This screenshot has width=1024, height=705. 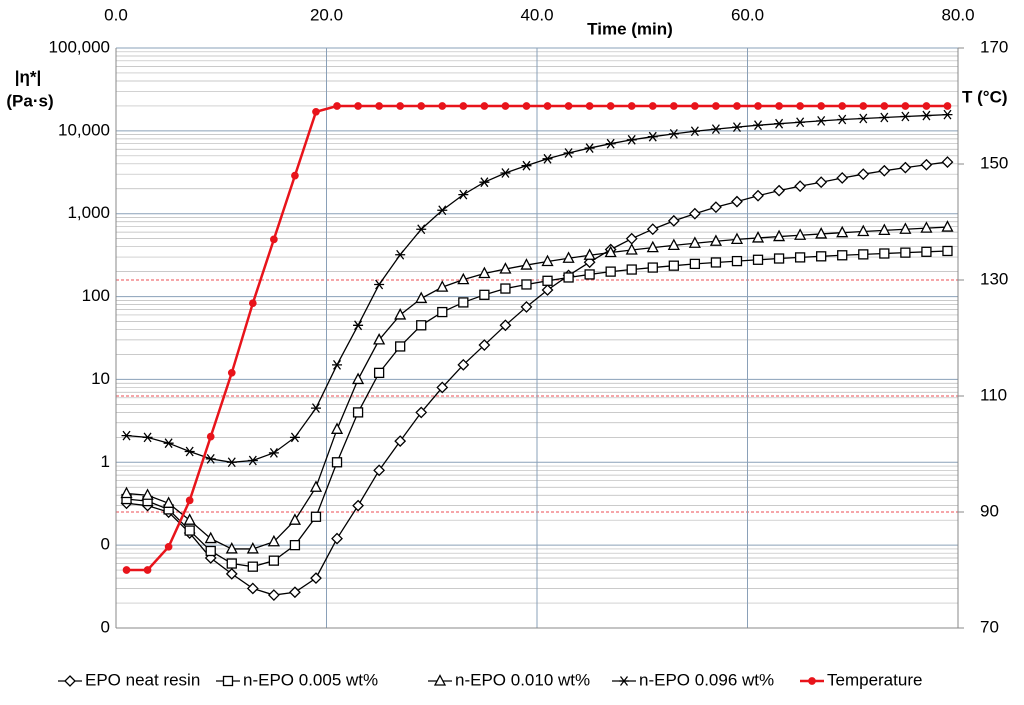 What do you see at coordinates (522, 679) in the screenshot?
I see `legend-label: n-EPO 0.010 wt%` at bounding box center [522, 679].